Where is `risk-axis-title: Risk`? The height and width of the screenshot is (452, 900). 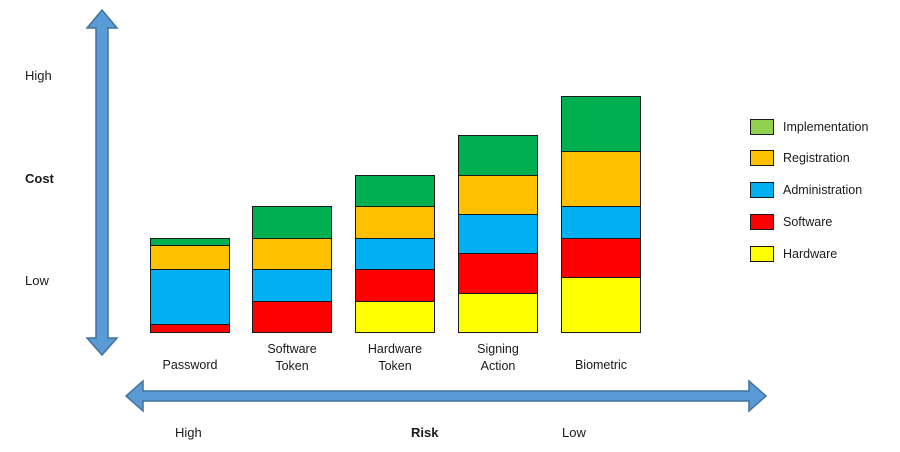
risk-axis-title: Risk is located at coordinates (425, 432).